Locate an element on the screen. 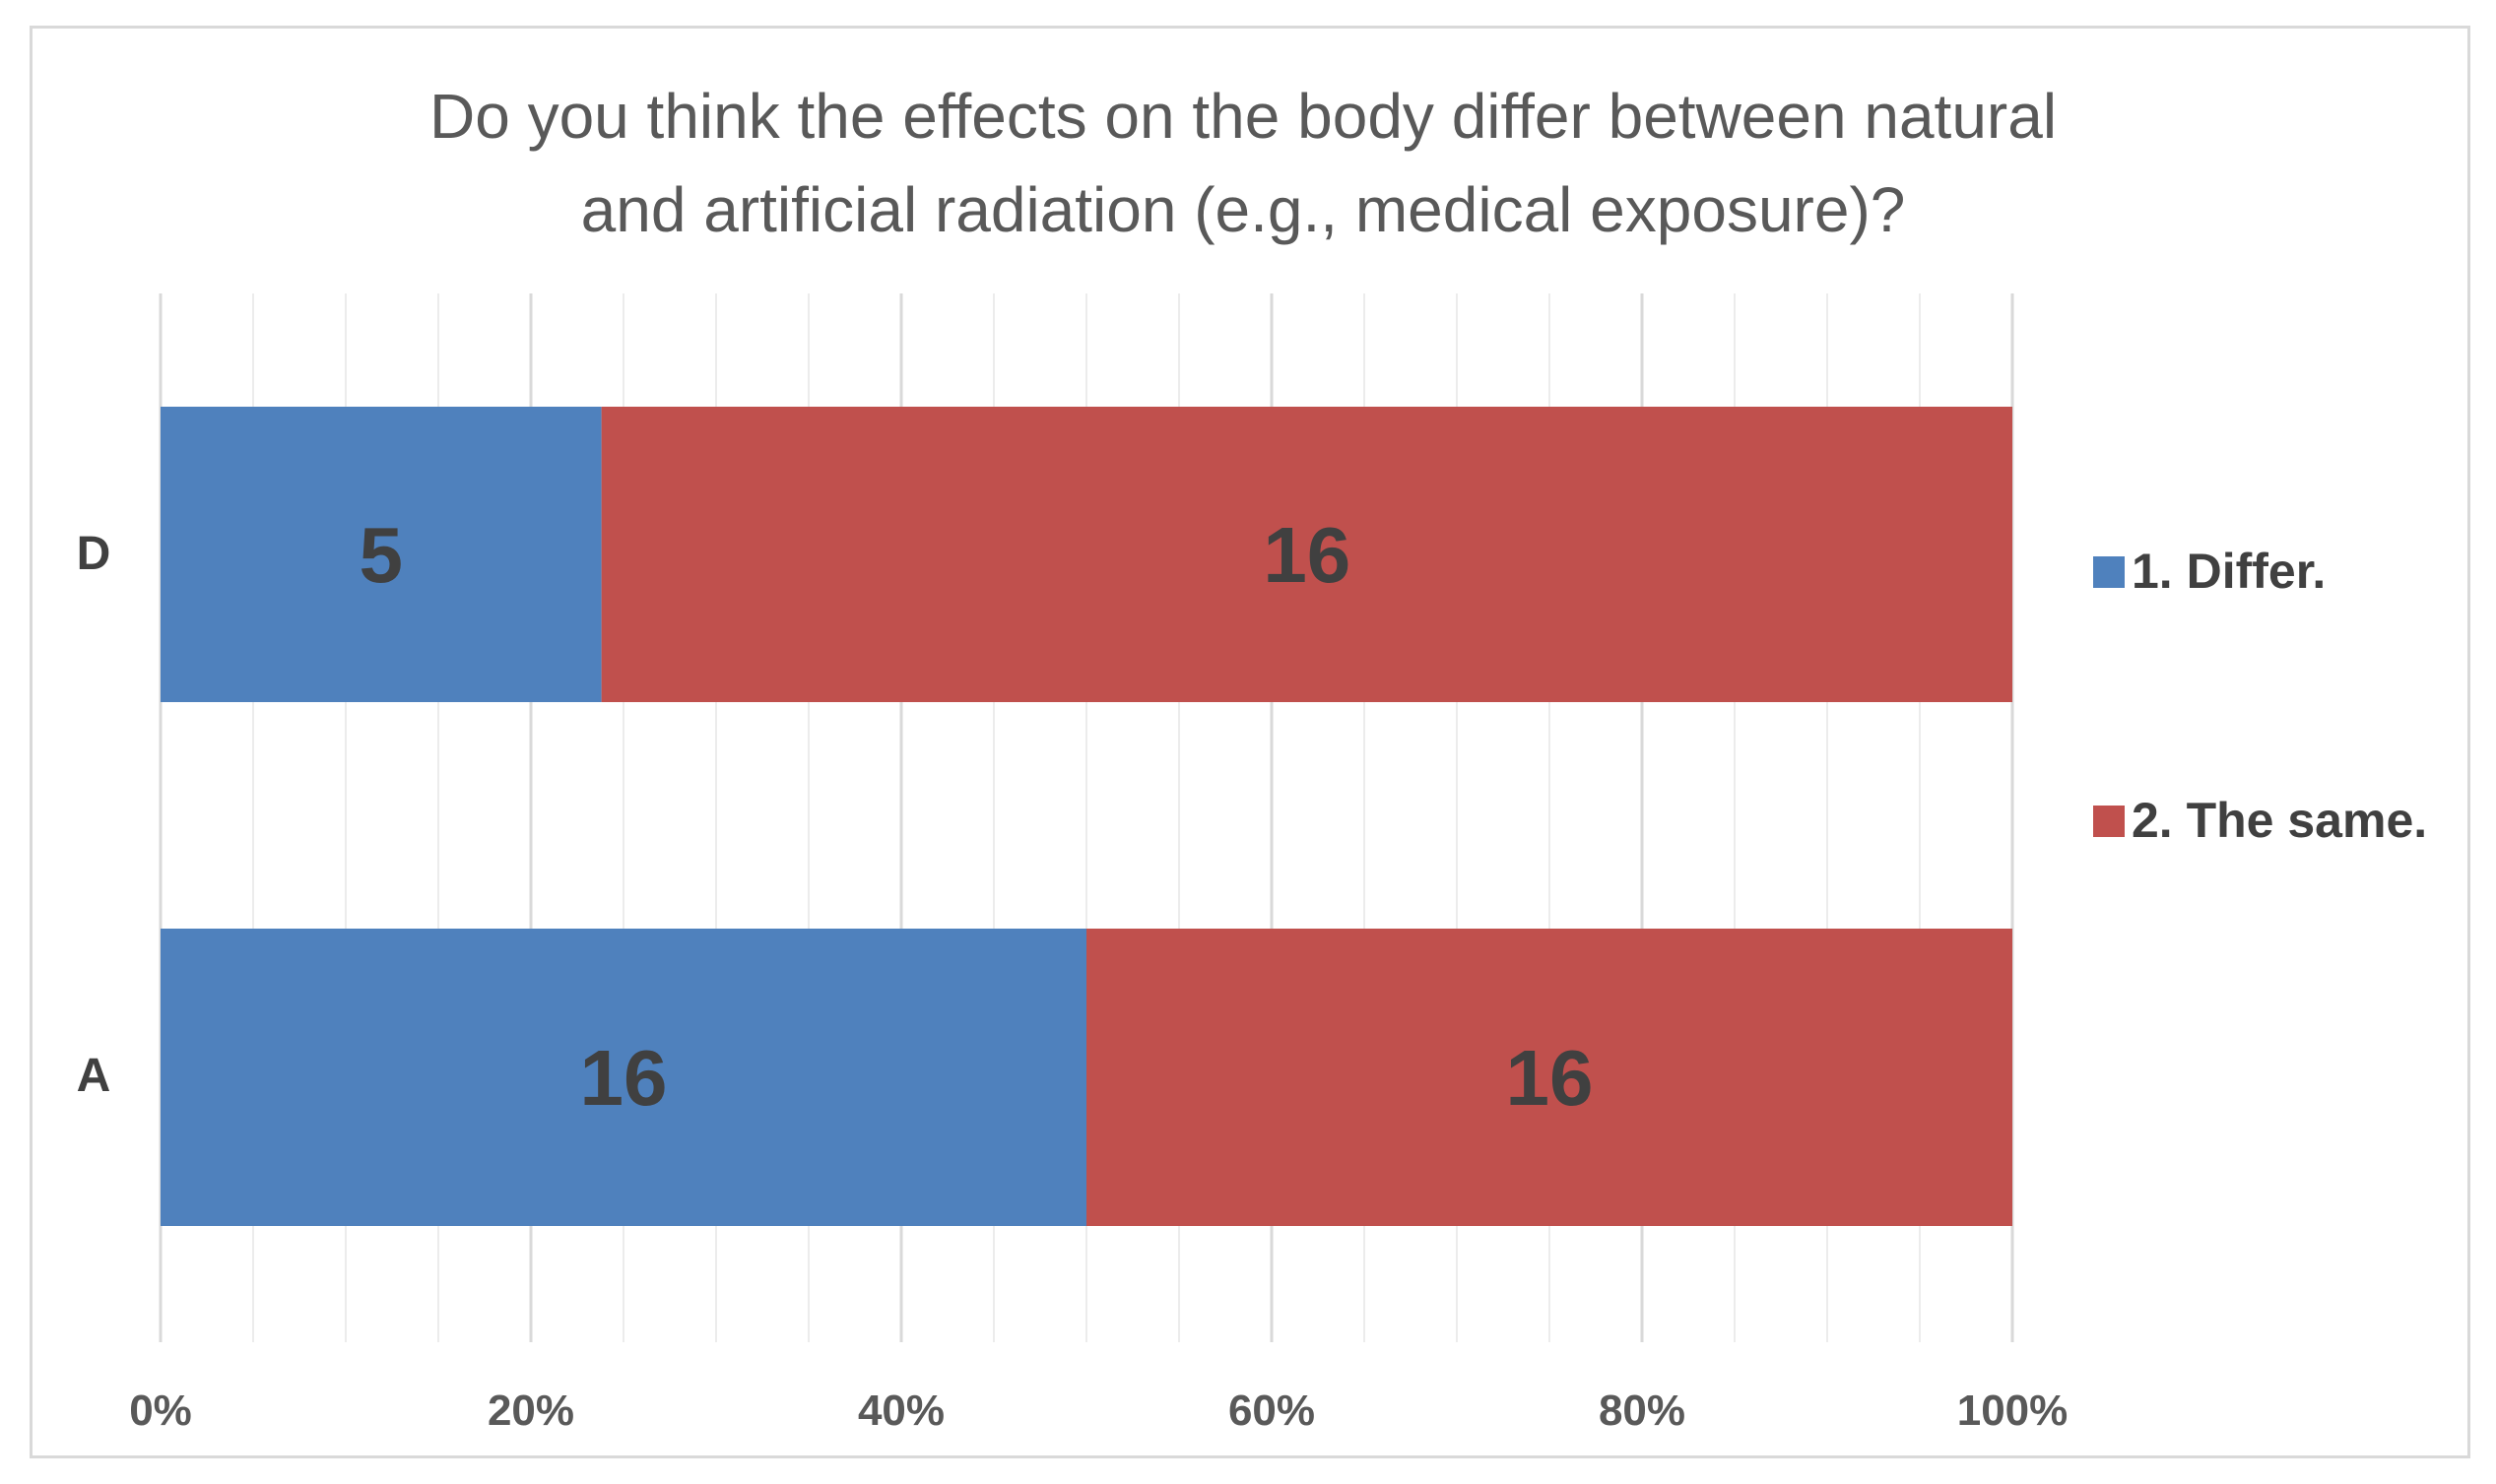 The width and height of the screenshot is (2496, 1484). x-tick-80: 80% is located at coordinates (1642, 1411).